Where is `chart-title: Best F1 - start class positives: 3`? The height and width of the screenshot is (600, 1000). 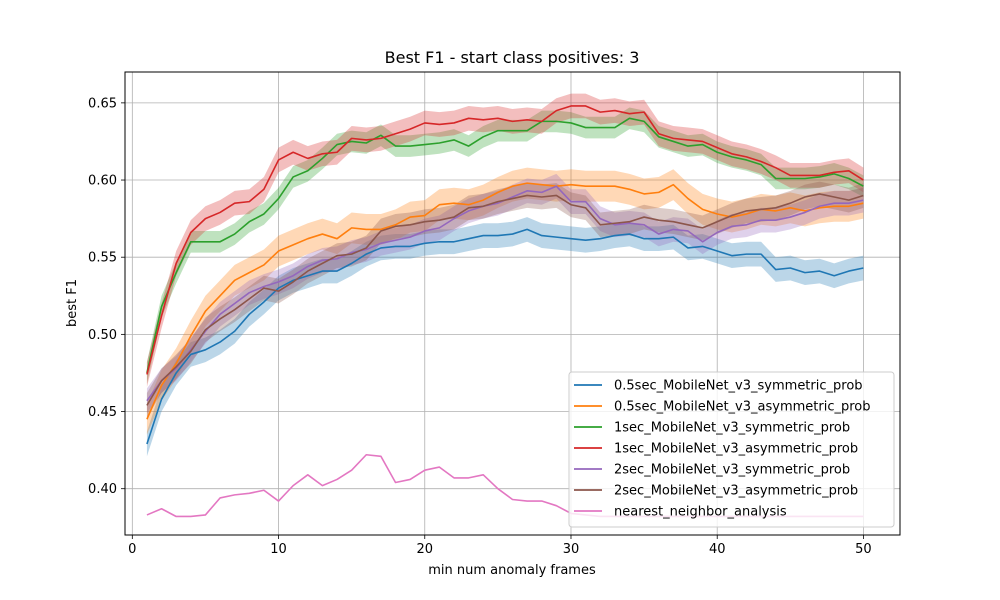 chart-title: Best F1 - start class positives: 3 is located at coordinates (512, 57).